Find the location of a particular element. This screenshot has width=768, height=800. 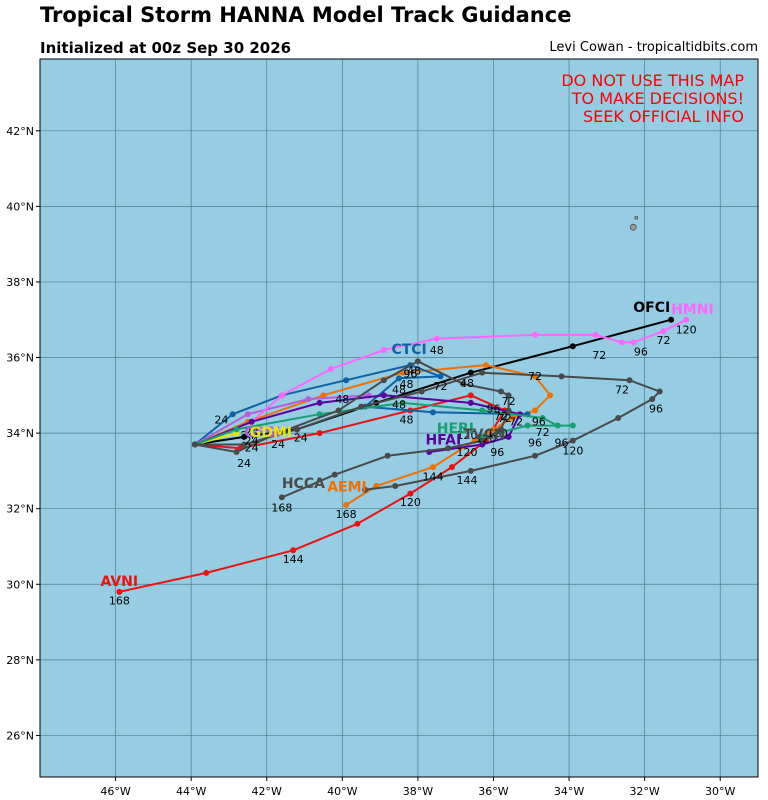

lat-tick-label: 36°N is located at coordinates (20, 358).